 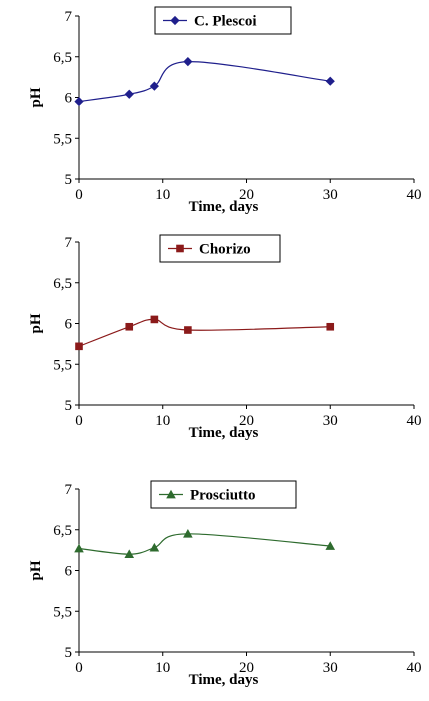 I want to click on legend: Chorizo, so click(x=220, y=248).